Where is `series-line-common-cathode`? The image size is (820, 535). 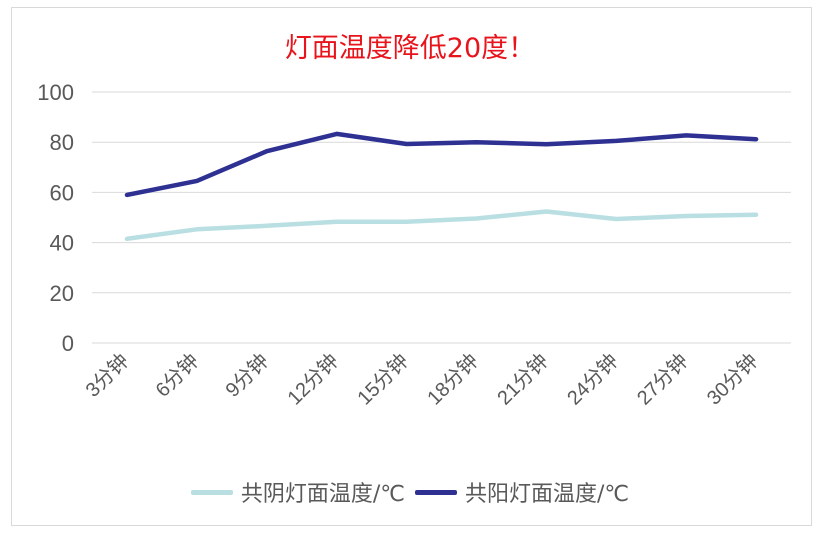
series-line-common-cathode is located at coordinates (441, 225).